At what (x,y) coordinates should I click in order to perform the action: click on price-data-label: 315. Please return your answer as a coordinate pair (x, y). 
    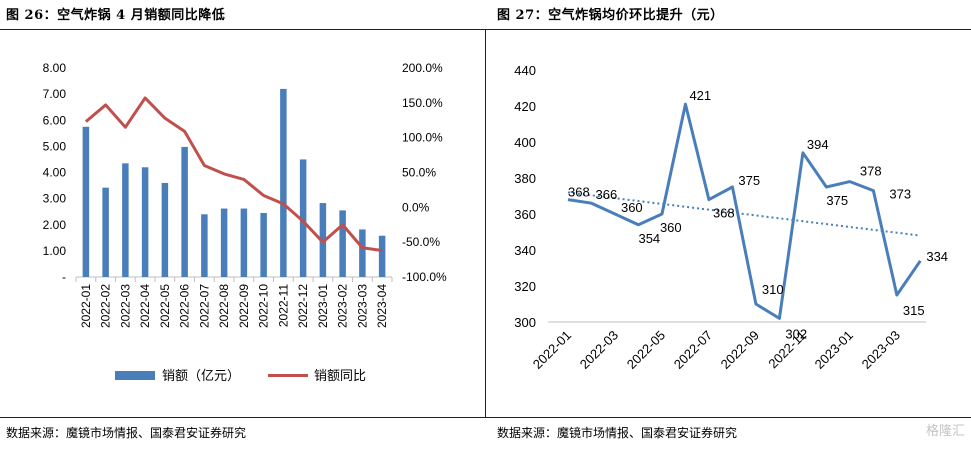
    Looking at the image, I should click on (914, 310).